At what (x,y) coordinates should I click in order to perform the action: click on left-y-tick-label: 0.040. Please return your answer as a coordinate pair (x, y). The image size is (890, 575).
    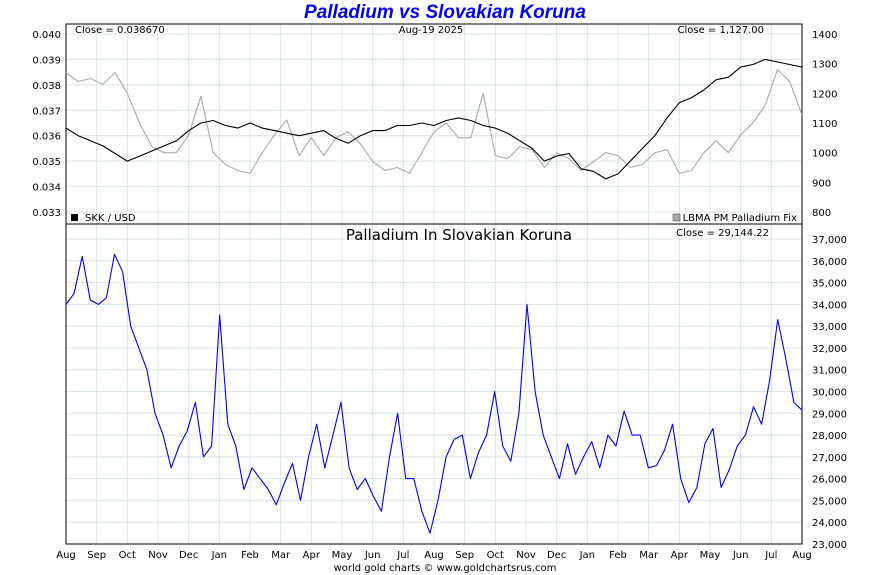
    Looking at the image, I should click on (46, 35).